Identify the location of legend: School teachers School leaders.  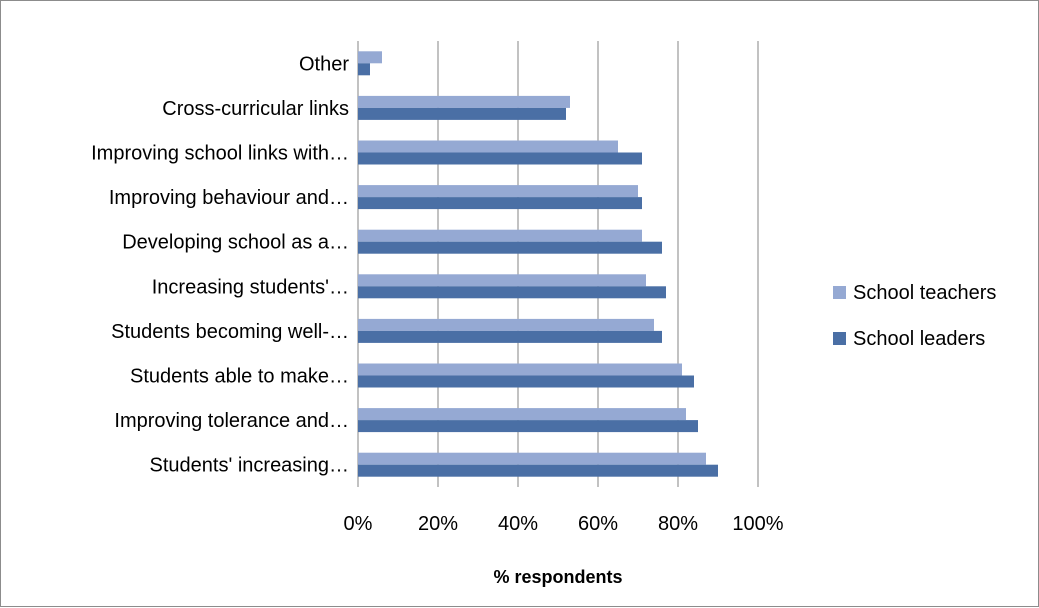
(914, 316).